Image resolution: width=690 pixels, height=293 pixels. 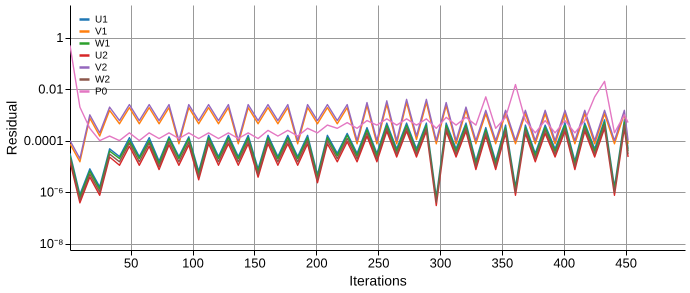 I want to click on x-tick-label: 400, so click(x=564, y=263).